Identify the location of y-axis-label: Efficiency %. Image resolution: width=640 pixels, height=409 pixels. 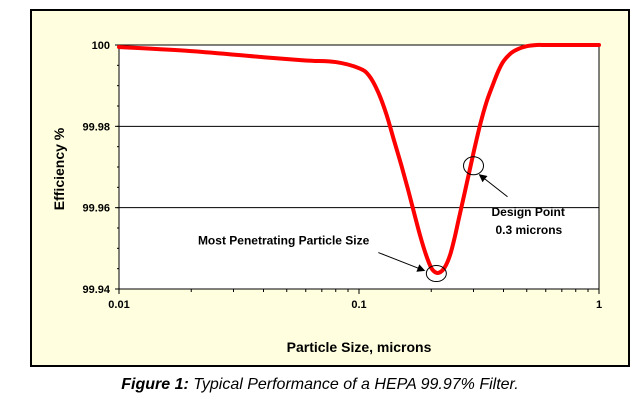
(59, 168).